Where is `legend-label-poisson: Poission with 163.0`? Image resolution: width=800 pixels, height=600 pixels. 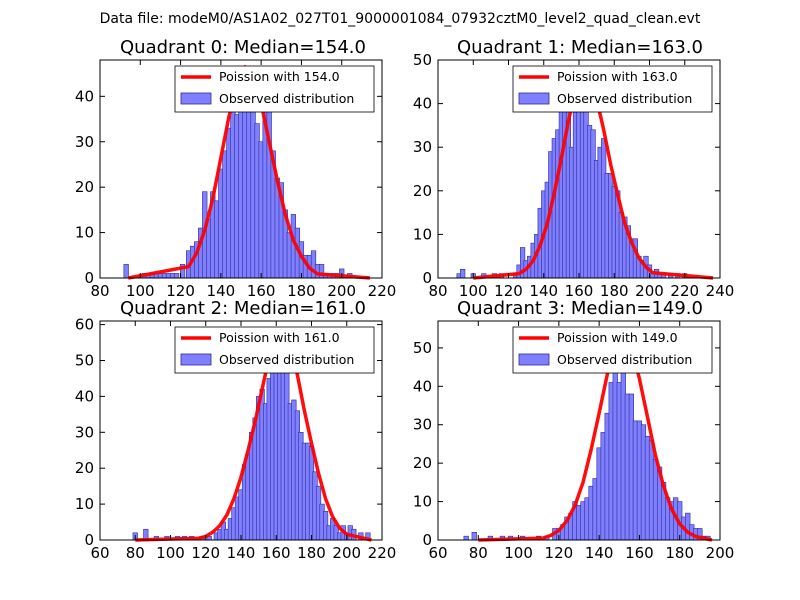
legend-label-poisson: Poission with 163.0 is located at coordinates (617, 76).